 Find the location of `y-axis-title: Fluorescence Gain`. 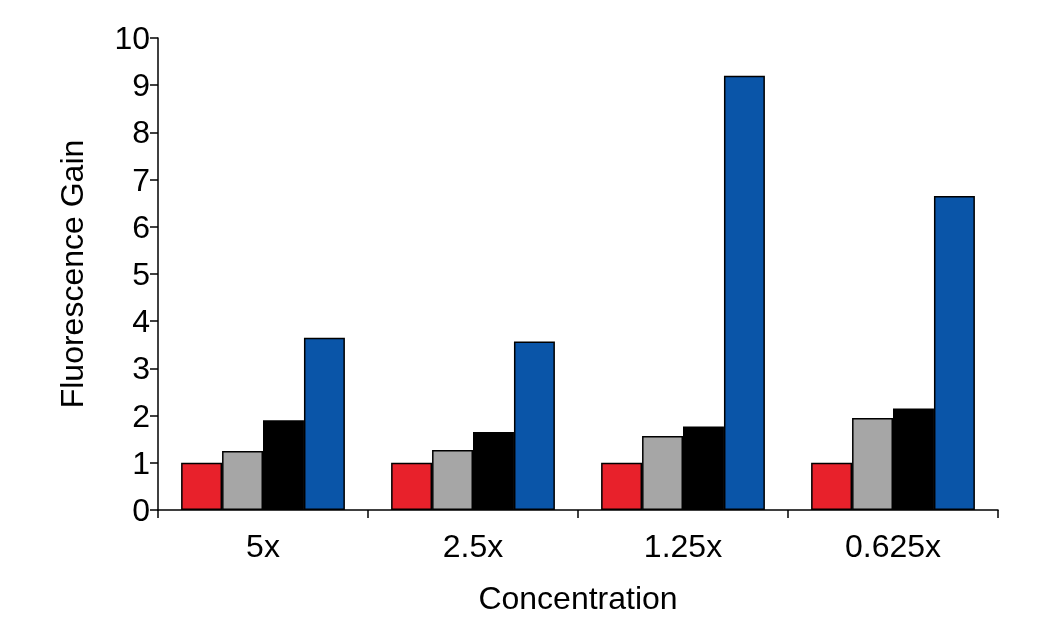

y-axis-title: Fluorescence Gain is located at coordinates (72, 274).